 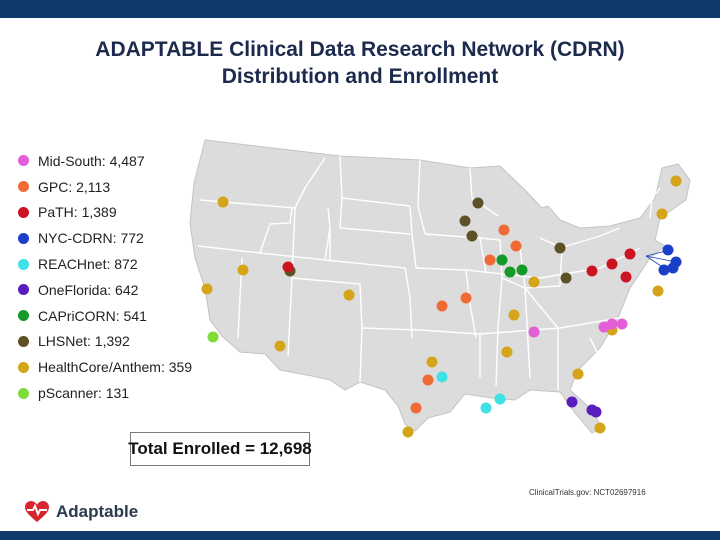 I want to click on legend-item-mid-south: Mid-South: 4,487, so click(x=113, y=161).